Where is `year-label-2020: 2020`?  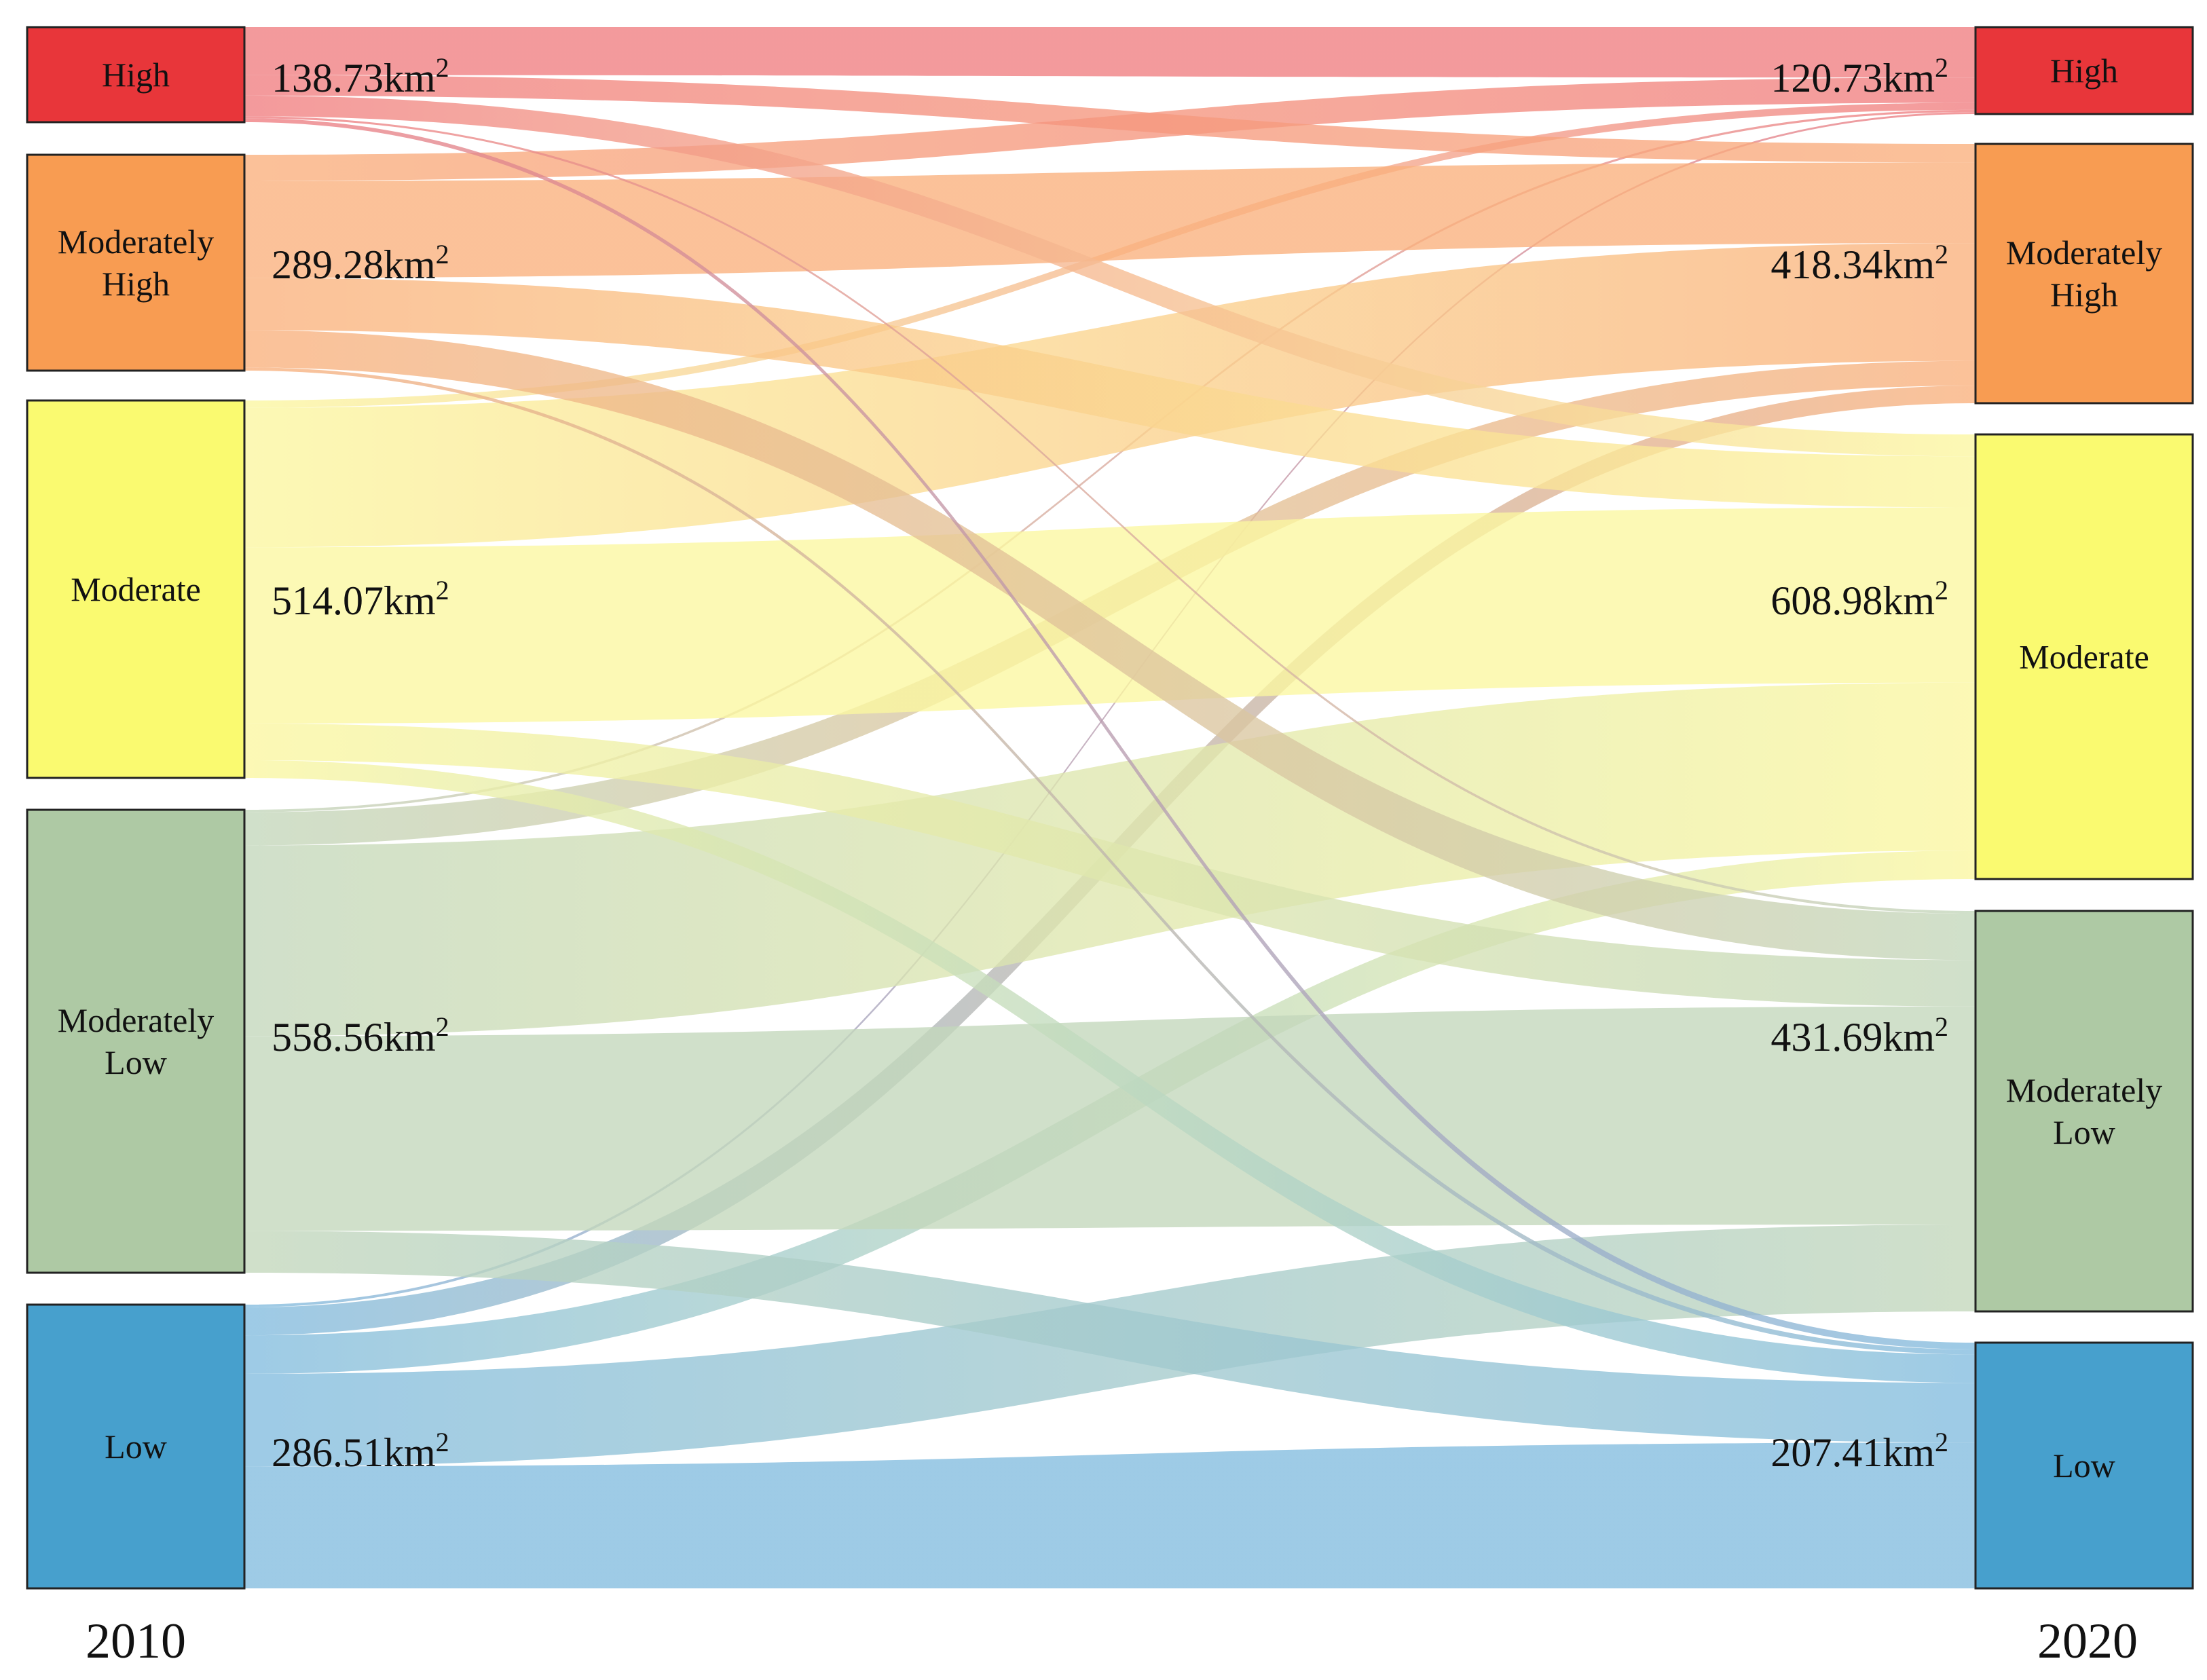 year-label-2020: 2020 is located at coordinates (2087, 1641).